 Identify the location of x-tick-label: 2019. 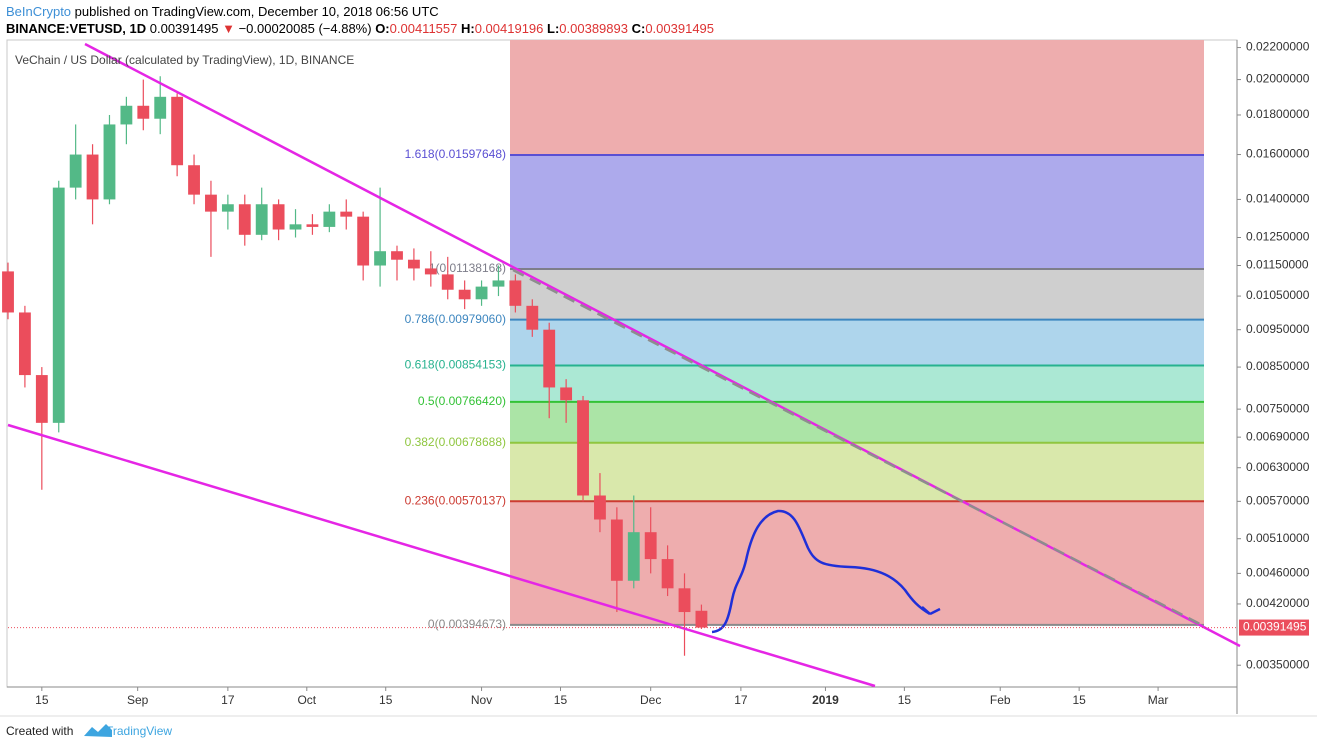
(825, 700).